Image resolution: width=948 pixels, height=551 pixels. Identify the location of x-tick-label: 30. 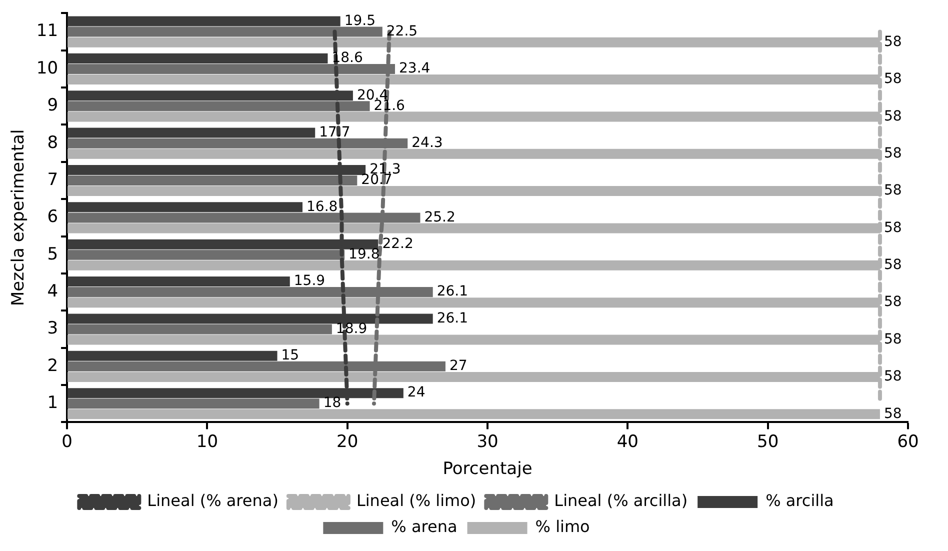
(487, 442).